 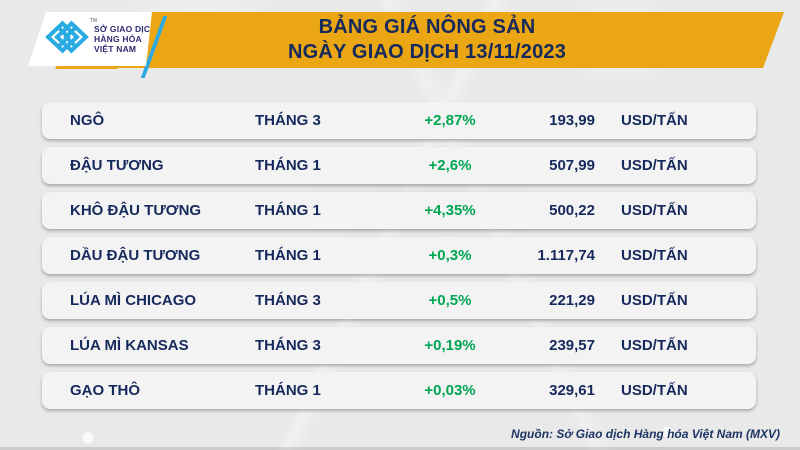 What do you see at coordinates (566, 255) in the screenshot?
I see `price-value: 1.117,74` at bounding box center [566, 255].